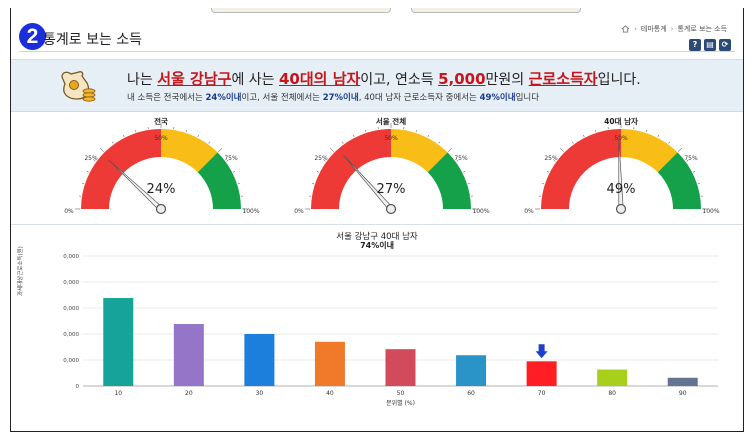 The width and height of the screenshot is (754, 434). What do you see at coordinates (194, 79) in the screenshot?
I see `region-highlight: 서울 강남구` at bounding box center [194, 79].